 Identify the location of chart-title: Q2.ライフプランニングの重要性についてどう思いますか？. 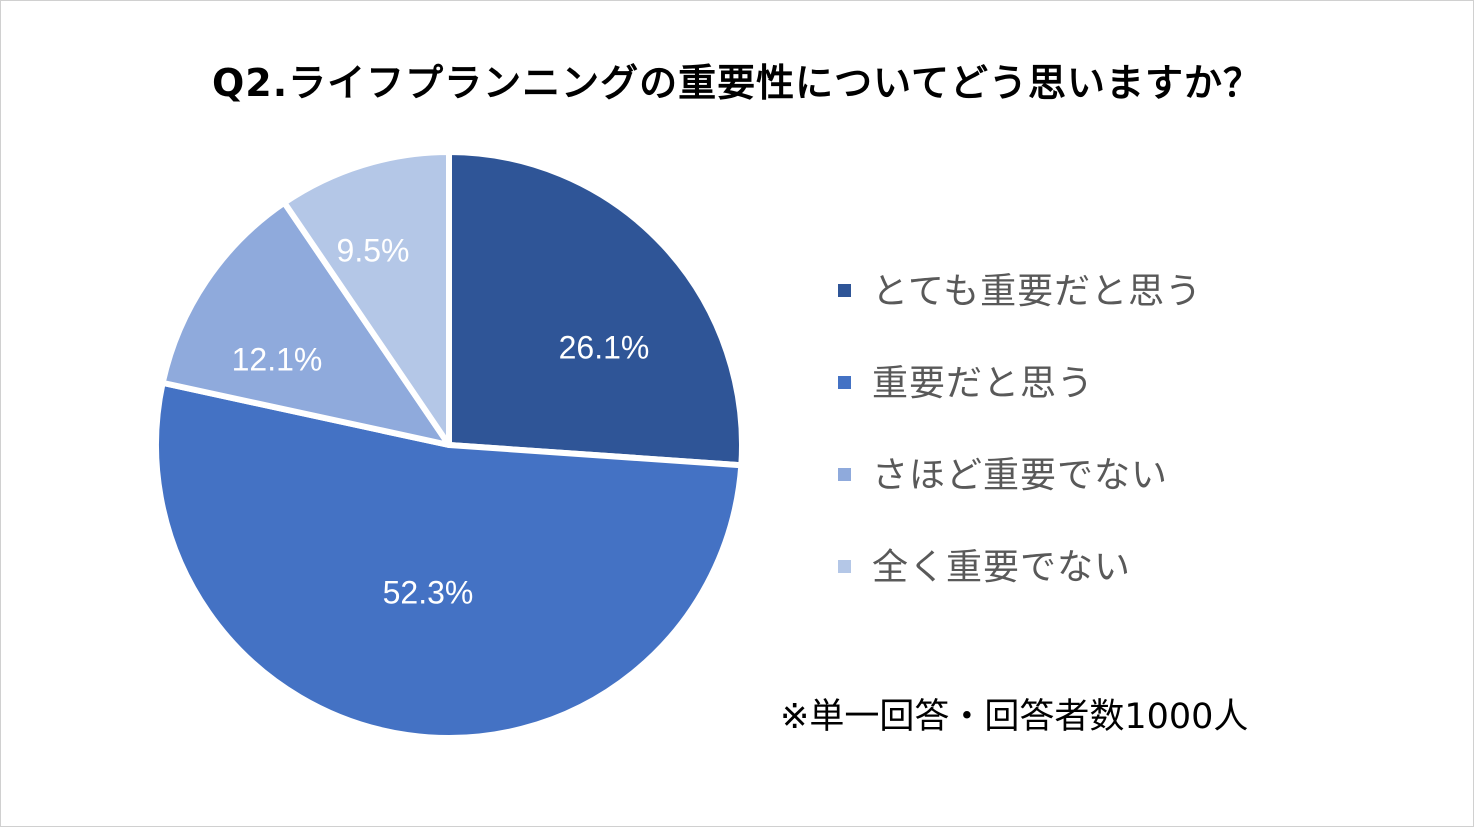
(737, 83).